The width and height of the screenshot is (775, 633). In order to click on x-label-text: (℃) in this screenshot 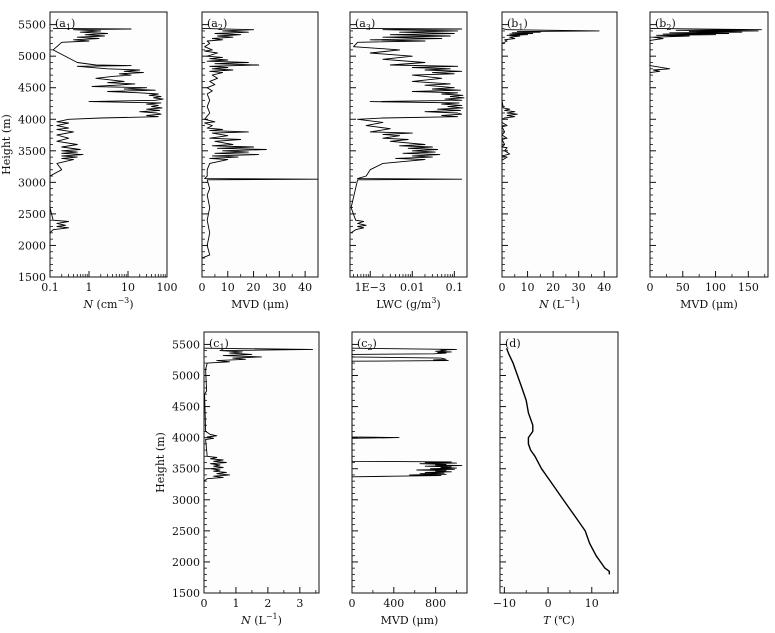, I will do `click(562, 620)`.